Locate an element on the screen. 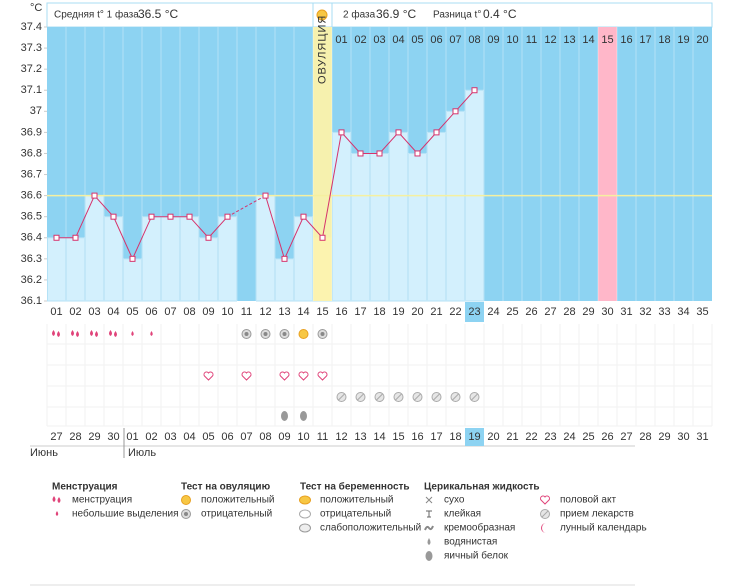  date-label: 20 is located at coordinates (493, 437).